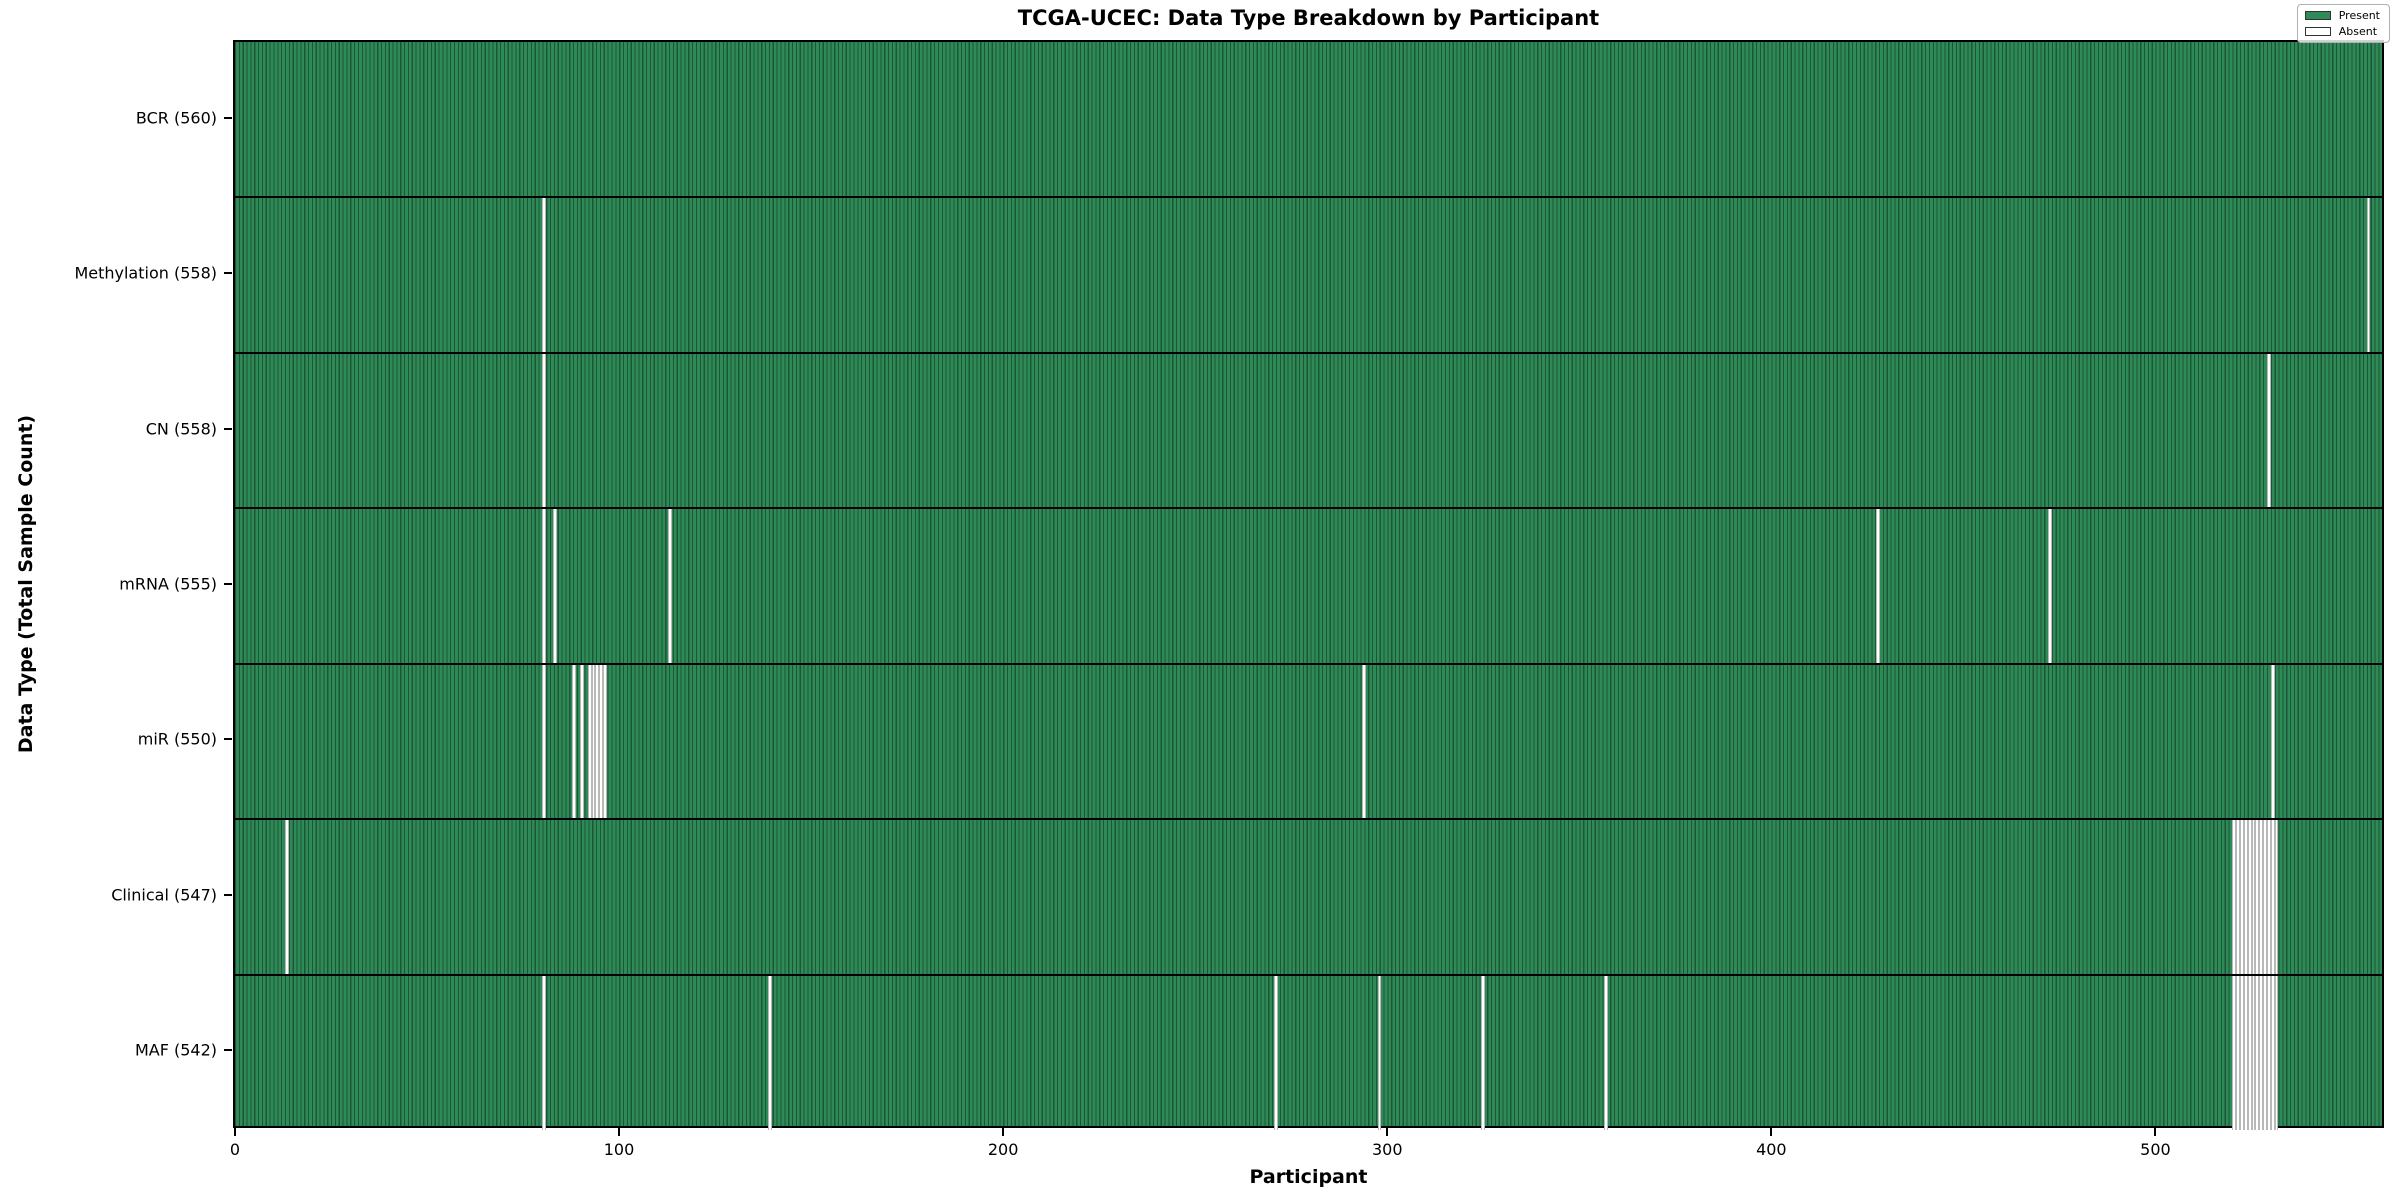 The image size is (2400, 1200). I want to click on xtick-label-200: 200, so click(1003, 1149).